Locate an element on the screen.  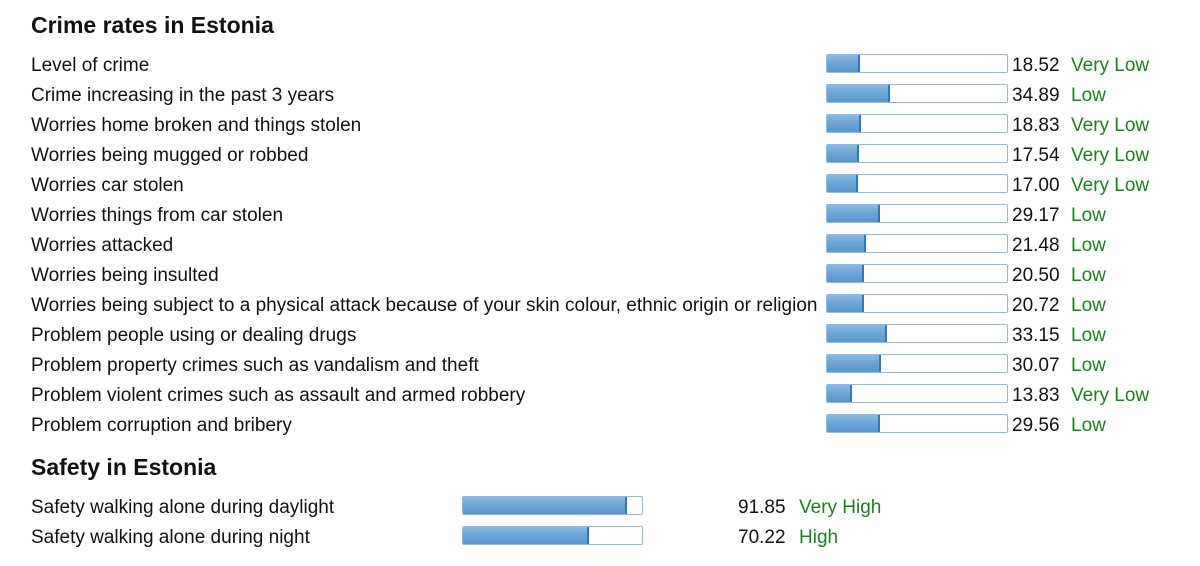
metric-value: 20.72 is located at coordinates (1036, 305).